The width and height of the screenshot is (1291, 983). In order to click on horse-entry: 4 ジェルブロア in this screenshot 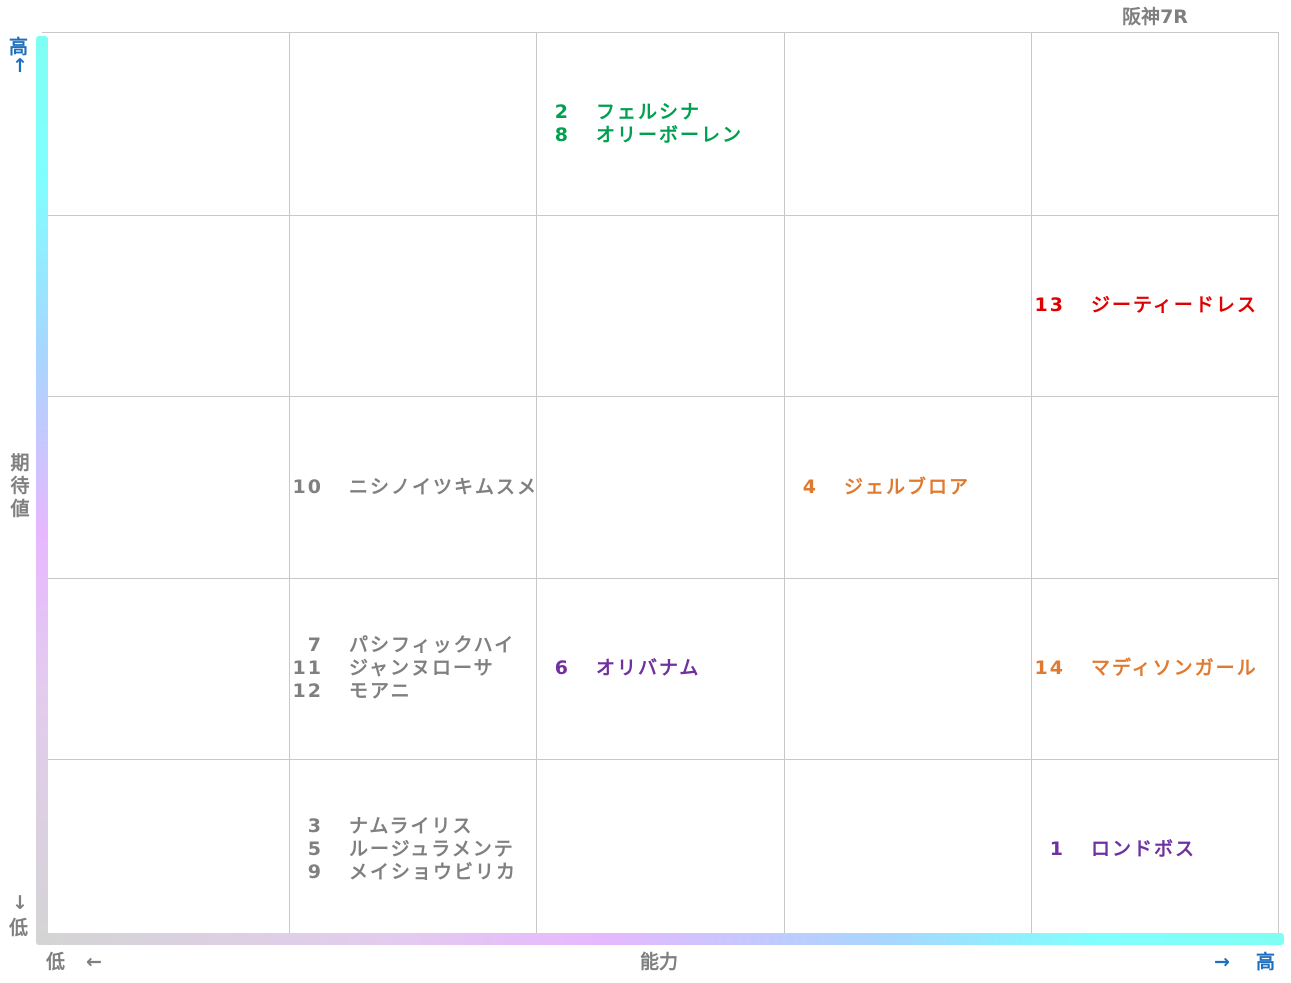, I will do `click(878, 487)`.